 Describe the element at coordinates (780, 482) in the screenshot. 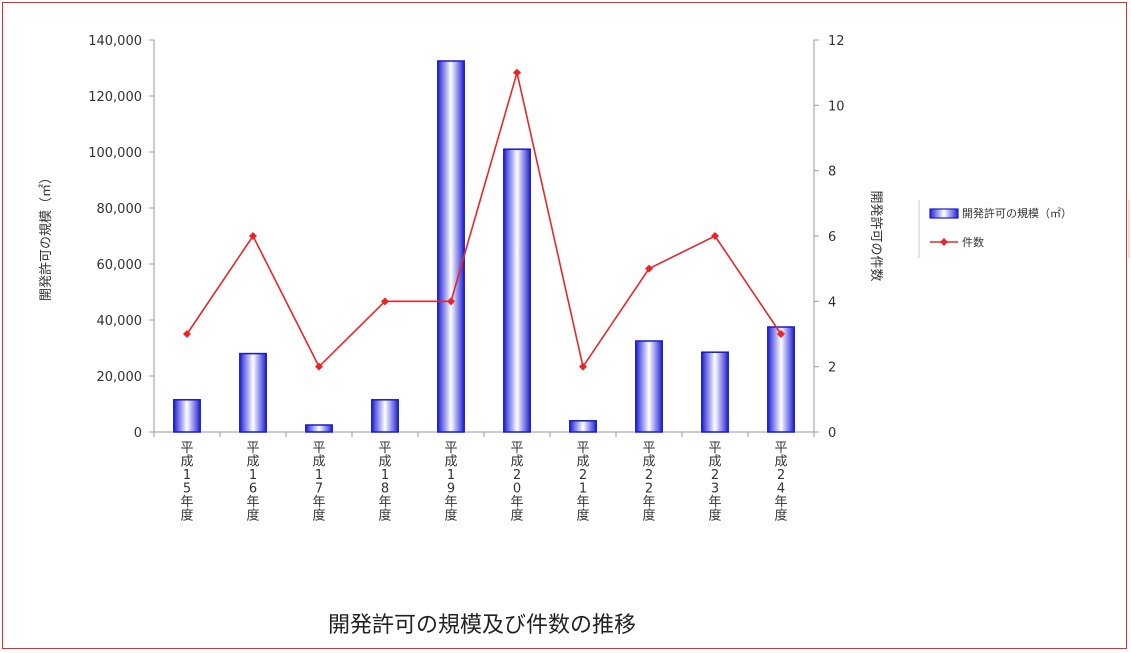

I see `x-category-label: 平成 2 4 年度` at that location.